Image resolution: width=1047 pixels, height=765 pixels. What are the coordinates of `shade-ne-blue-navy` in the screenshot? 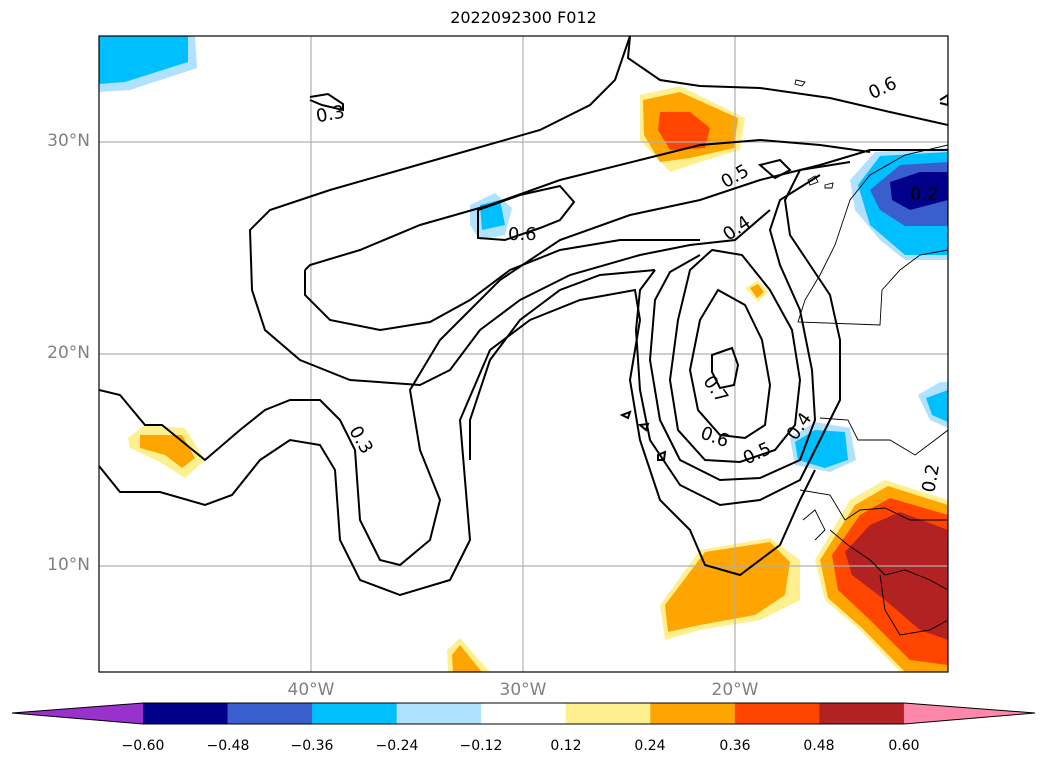 It's located at (919, 191).